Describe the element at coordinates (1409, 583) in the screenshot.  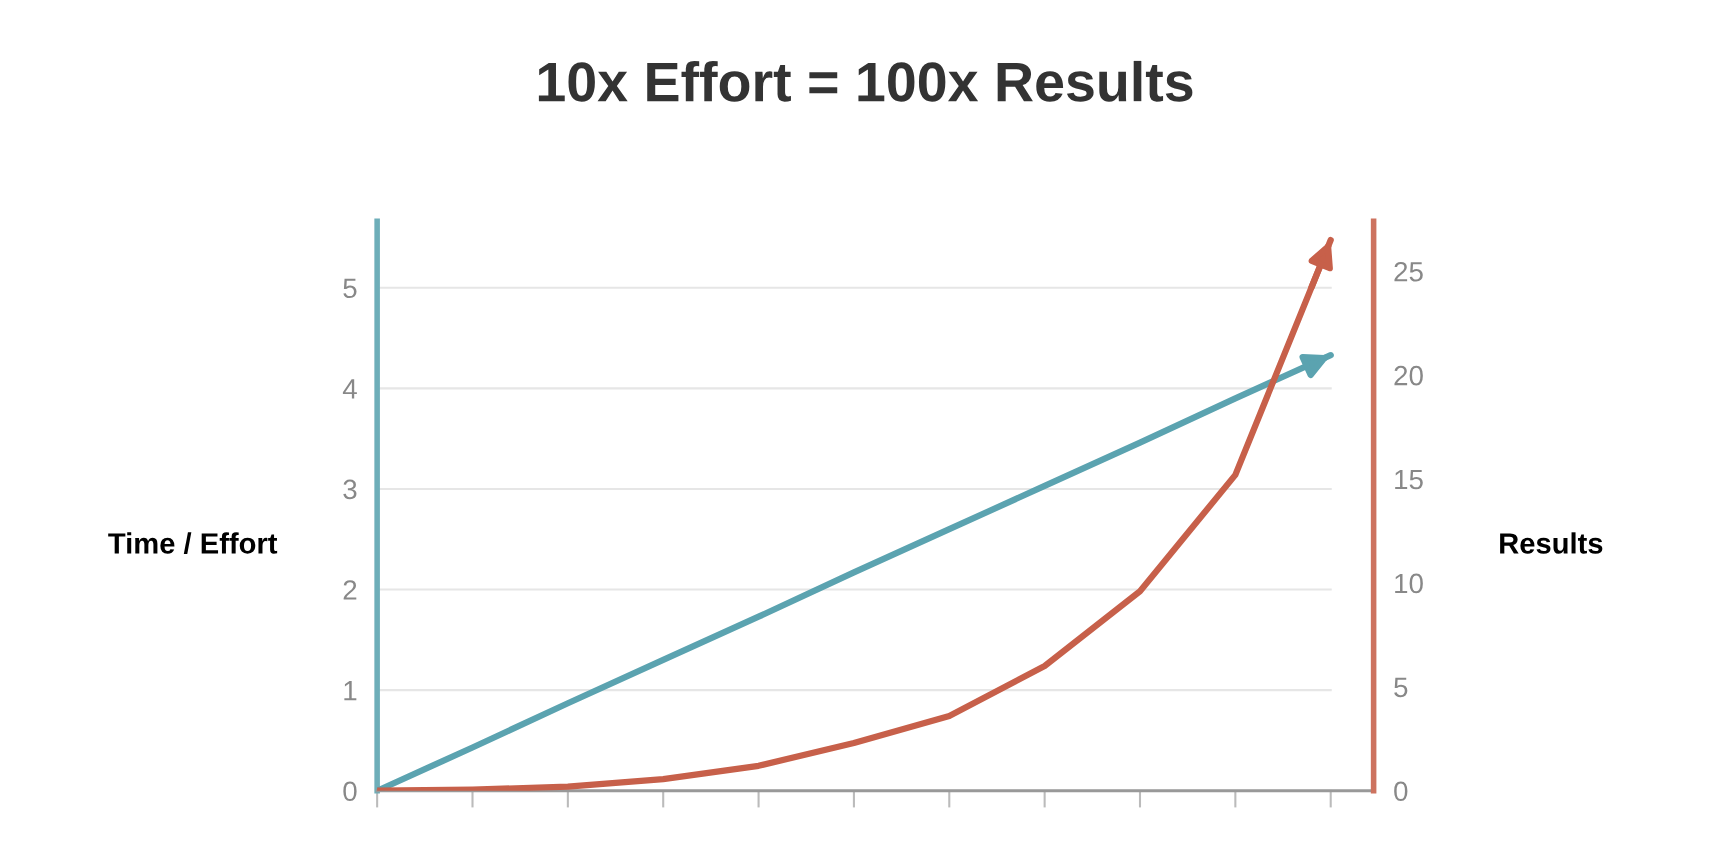
I see `y2-tick-label: 10` at that location.